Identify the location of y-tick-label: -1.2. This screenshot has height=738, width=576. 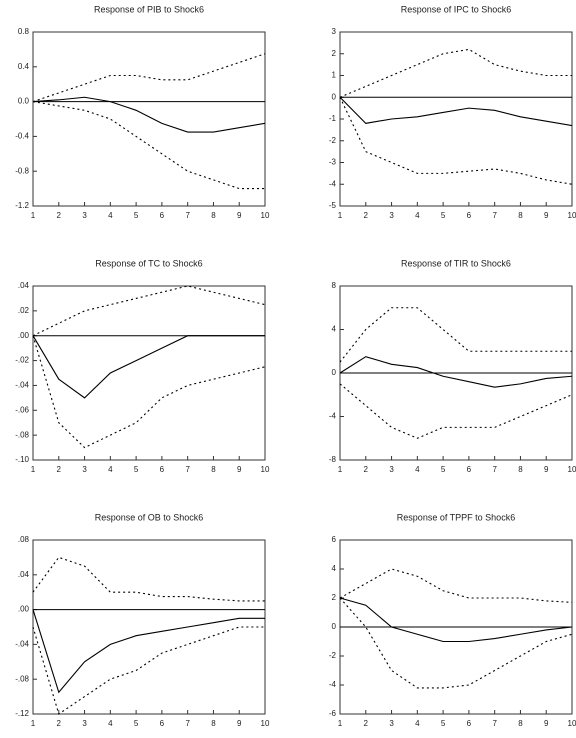
(22, 205).